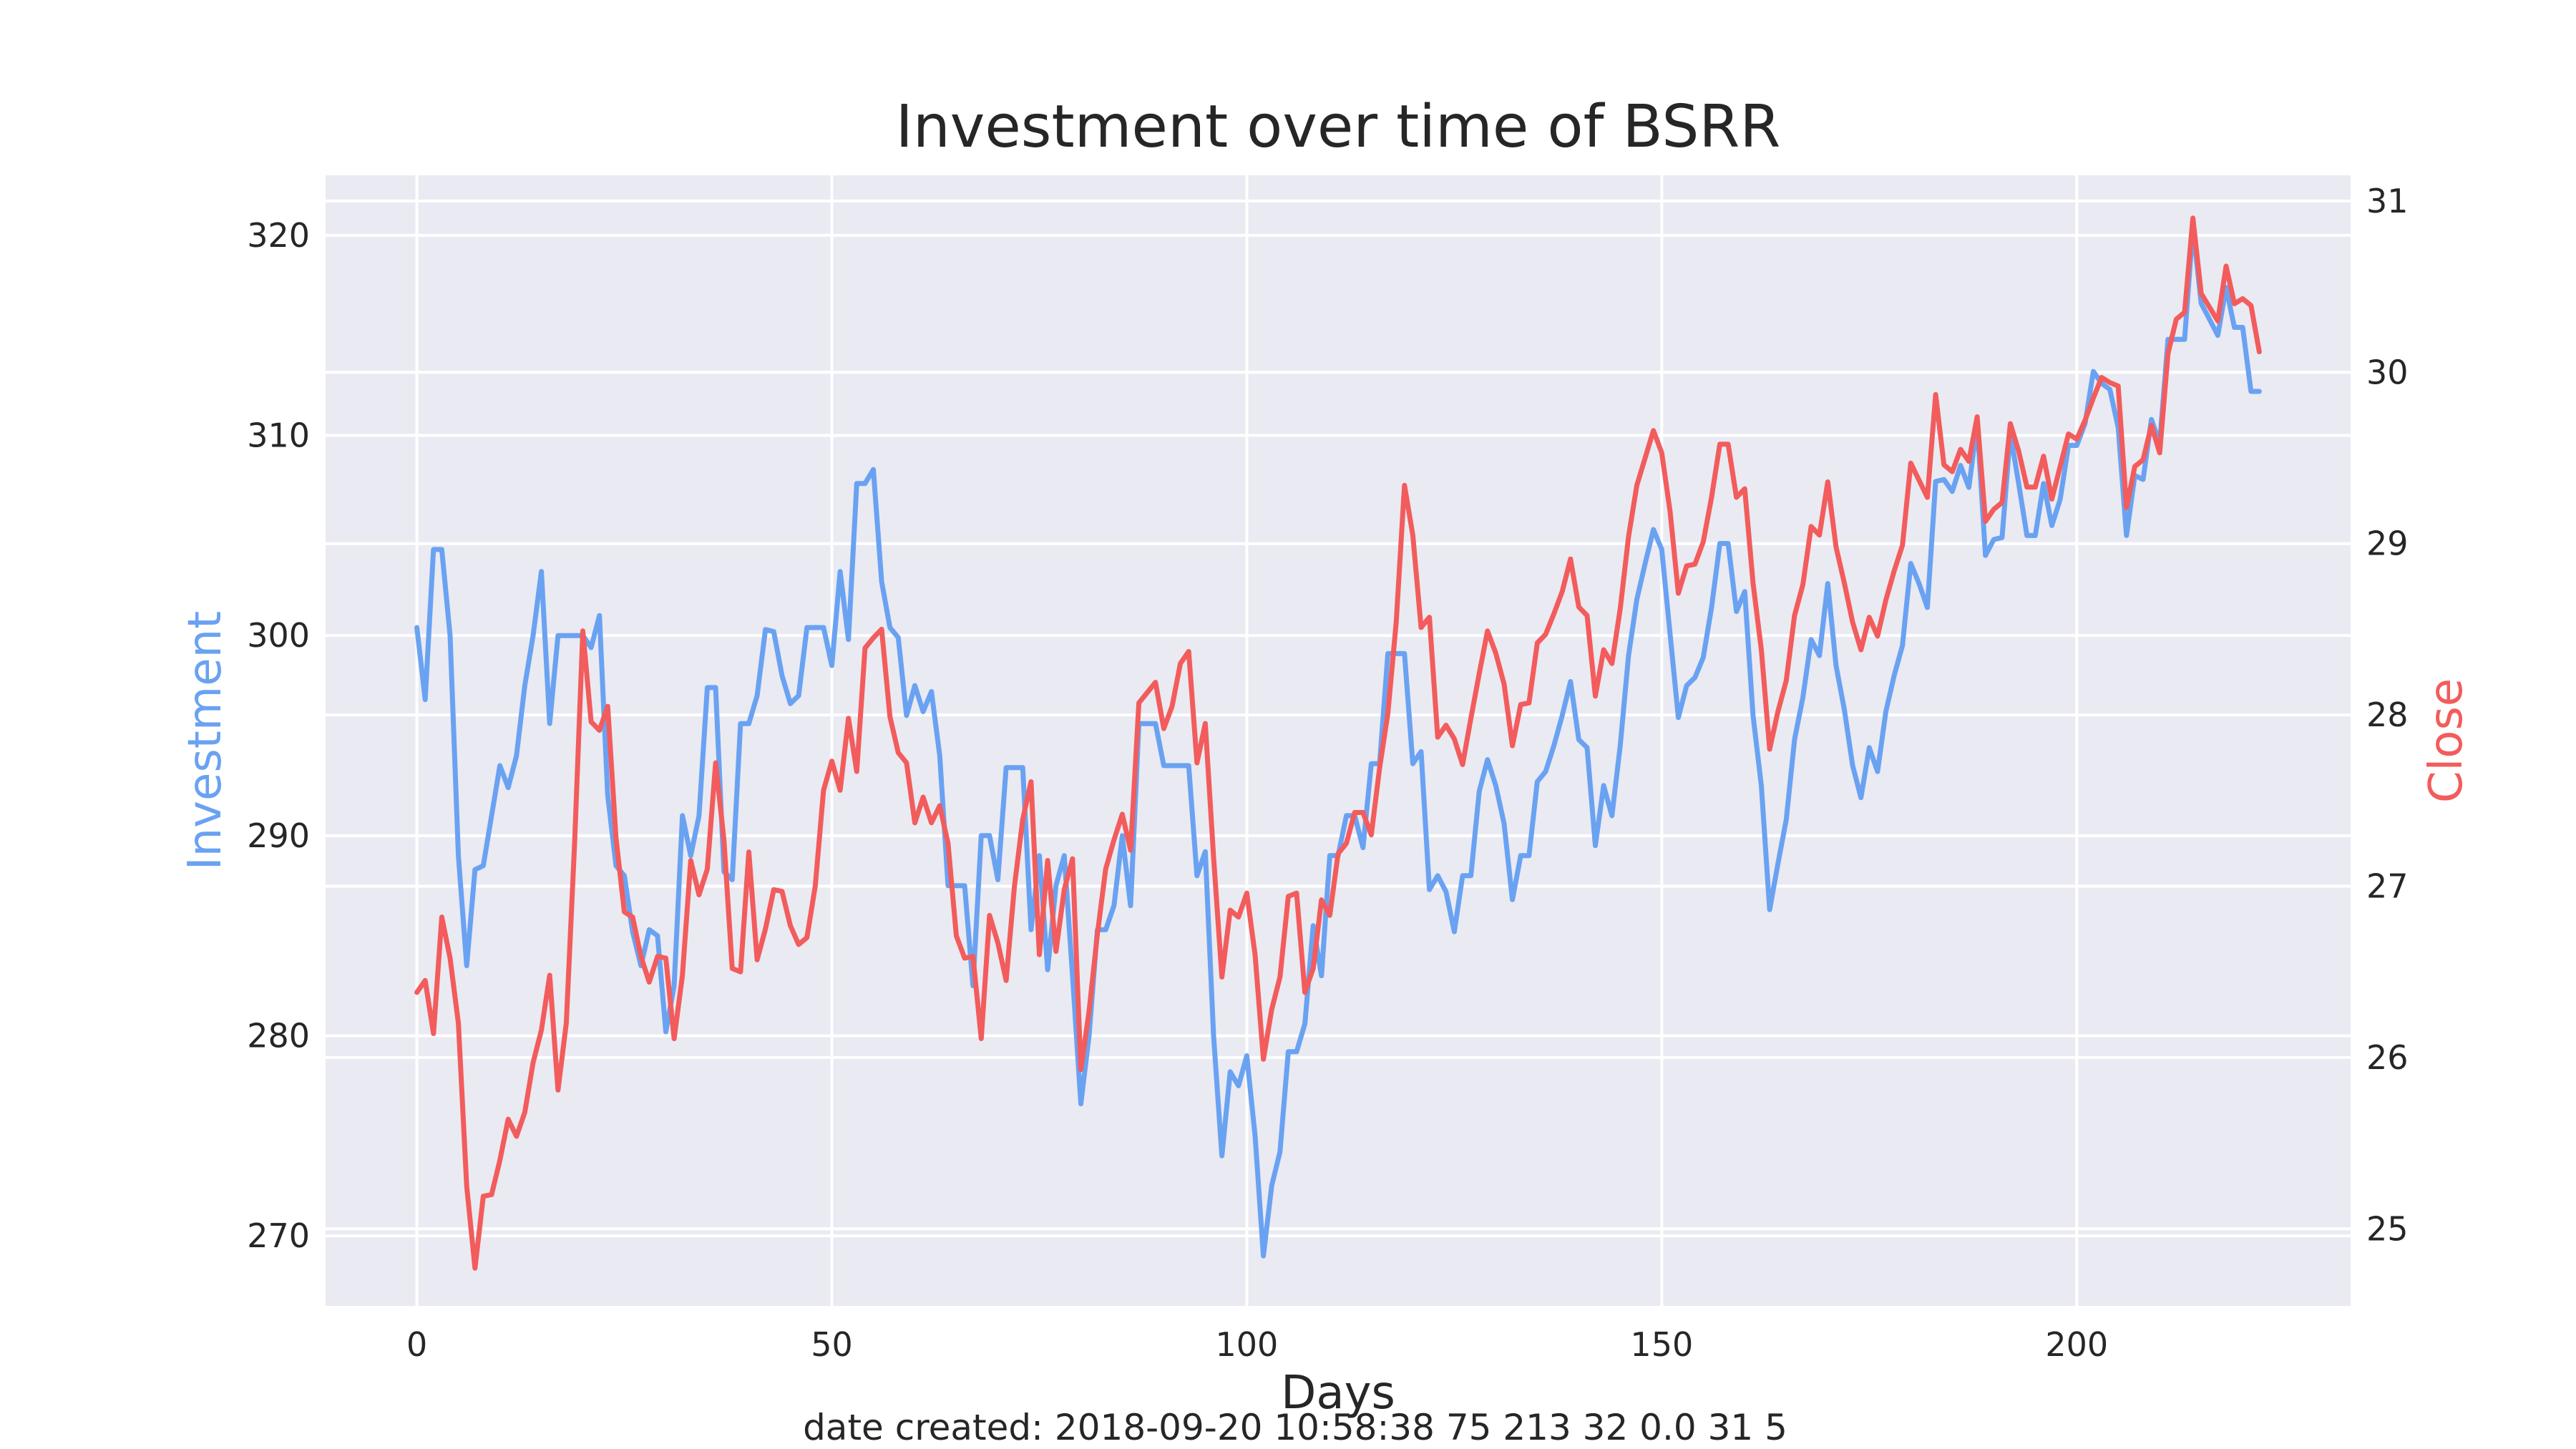 The height and width of the screenshot is (1449, 2576). What do you see at coordinates (278, 435) in the screenshot?
I see `y-left-tick-label: 310` at bounding box center [278, 435].